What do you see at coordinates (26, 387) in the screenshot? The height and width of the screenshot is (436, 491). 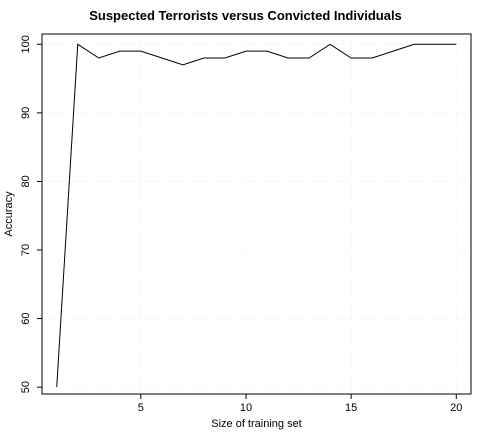 I see `y-tick-label: 50` at bounding box center [26, 387].